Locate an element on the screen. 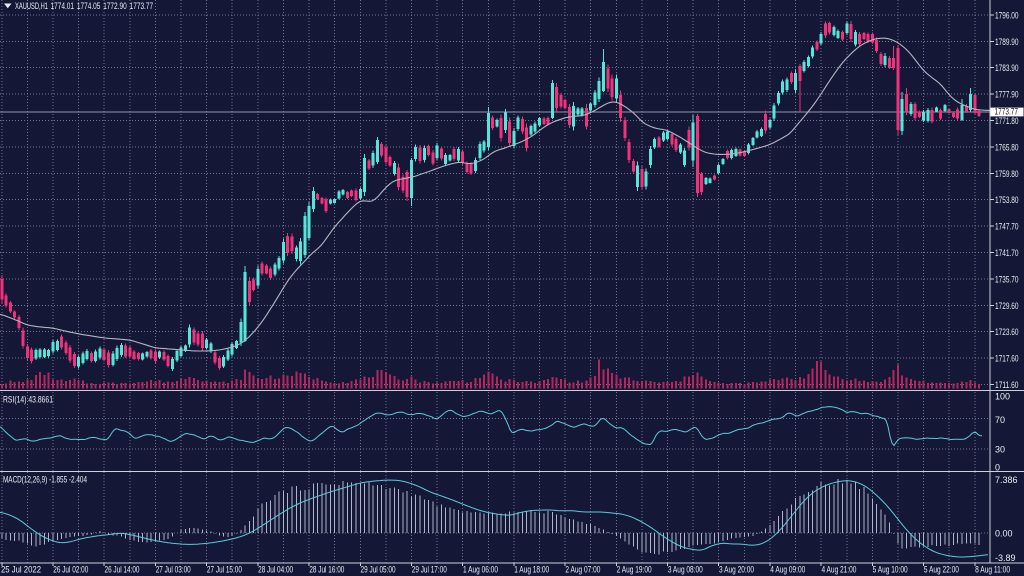 The width and height of the screenshot is (1024, 576). svg-text: 1723.60 is located at coordinates (1007, 332).